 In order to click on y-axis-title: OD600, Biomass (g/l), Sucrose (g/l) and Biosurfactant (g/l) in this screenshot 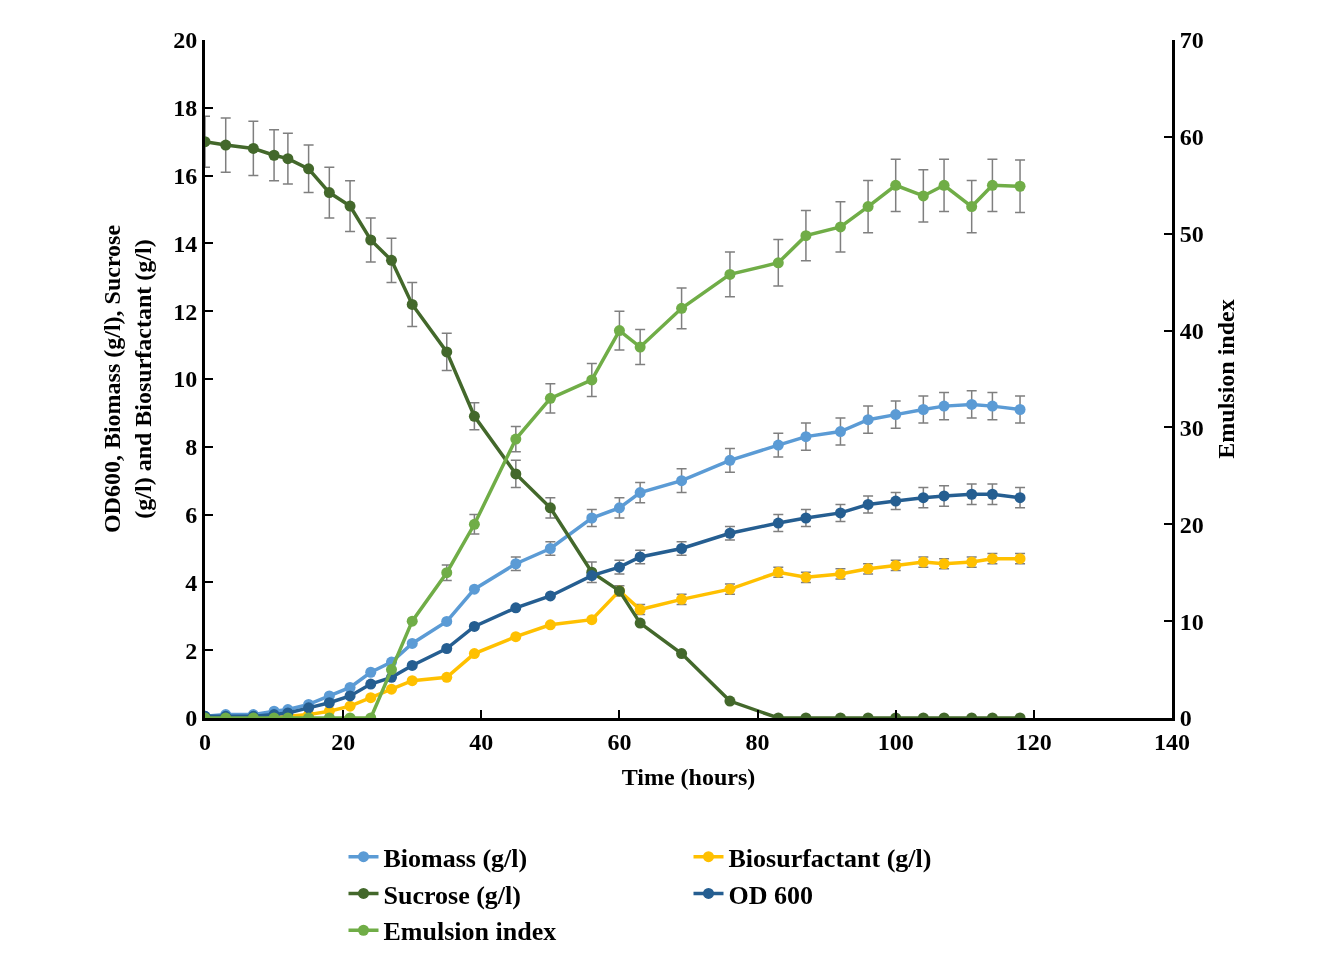, I will do `click(128, 379)`.